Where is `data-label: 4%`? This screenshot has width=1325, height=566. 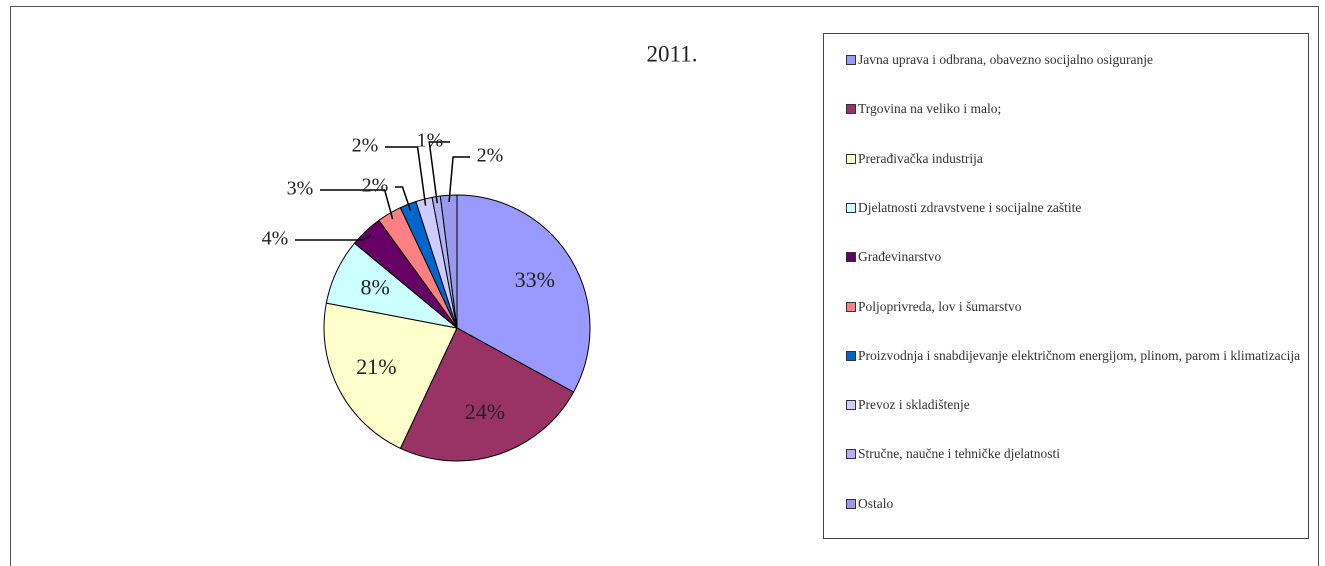
data-label: 4% is located at coordinates (275, 239).